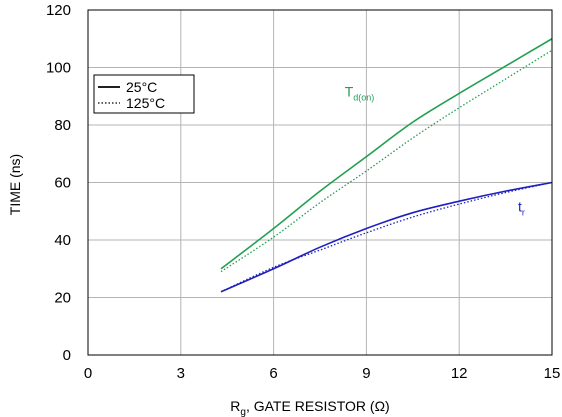 The width and height of the screenshot is (562, 417). What do you see at coordinates (62, 240) in the screenshot?
I see `y-tick-label: 40` at bounding box center [62, 240].